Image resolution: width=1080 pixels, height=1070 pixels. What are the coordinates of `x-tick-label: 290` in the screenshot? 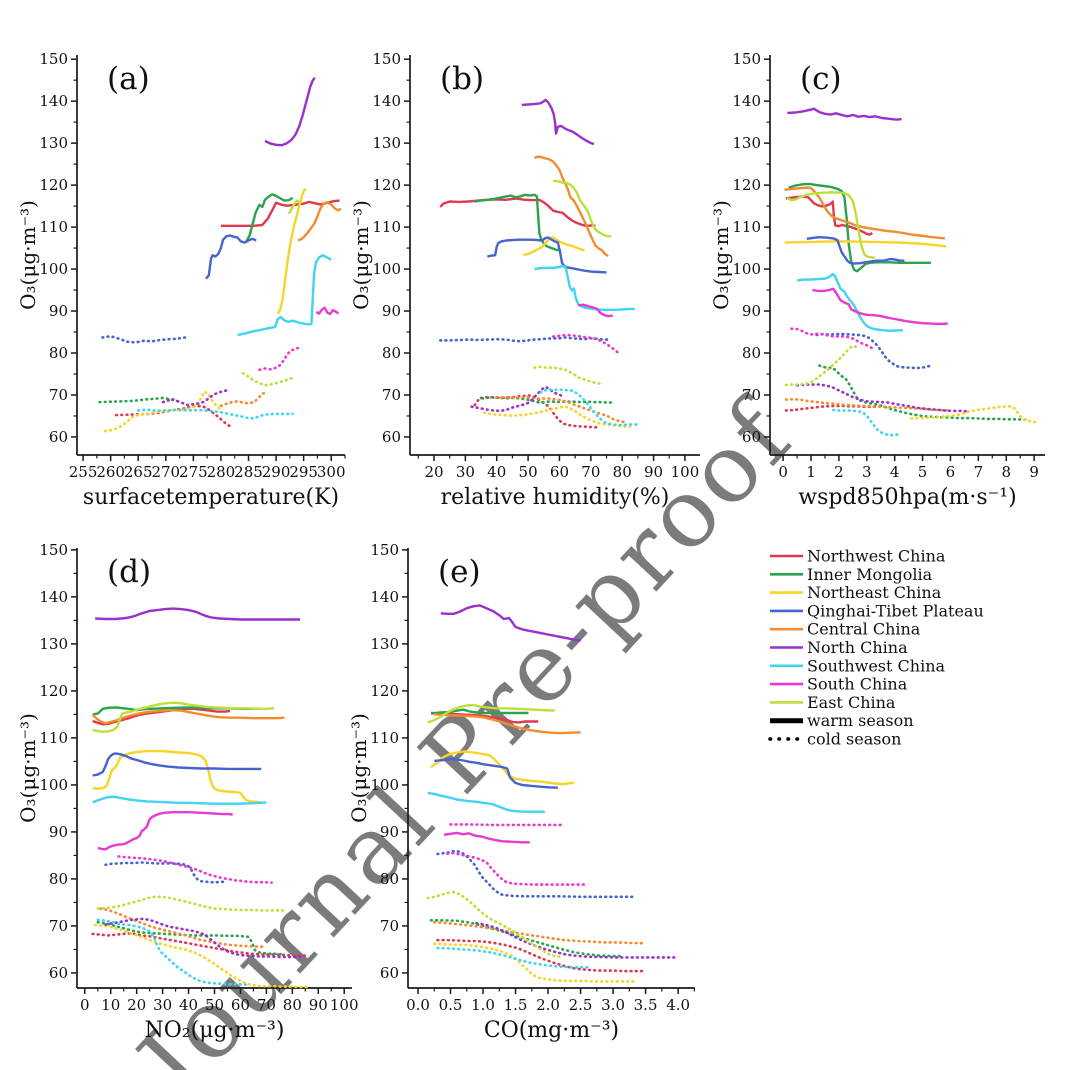 It's located at (276, 472).